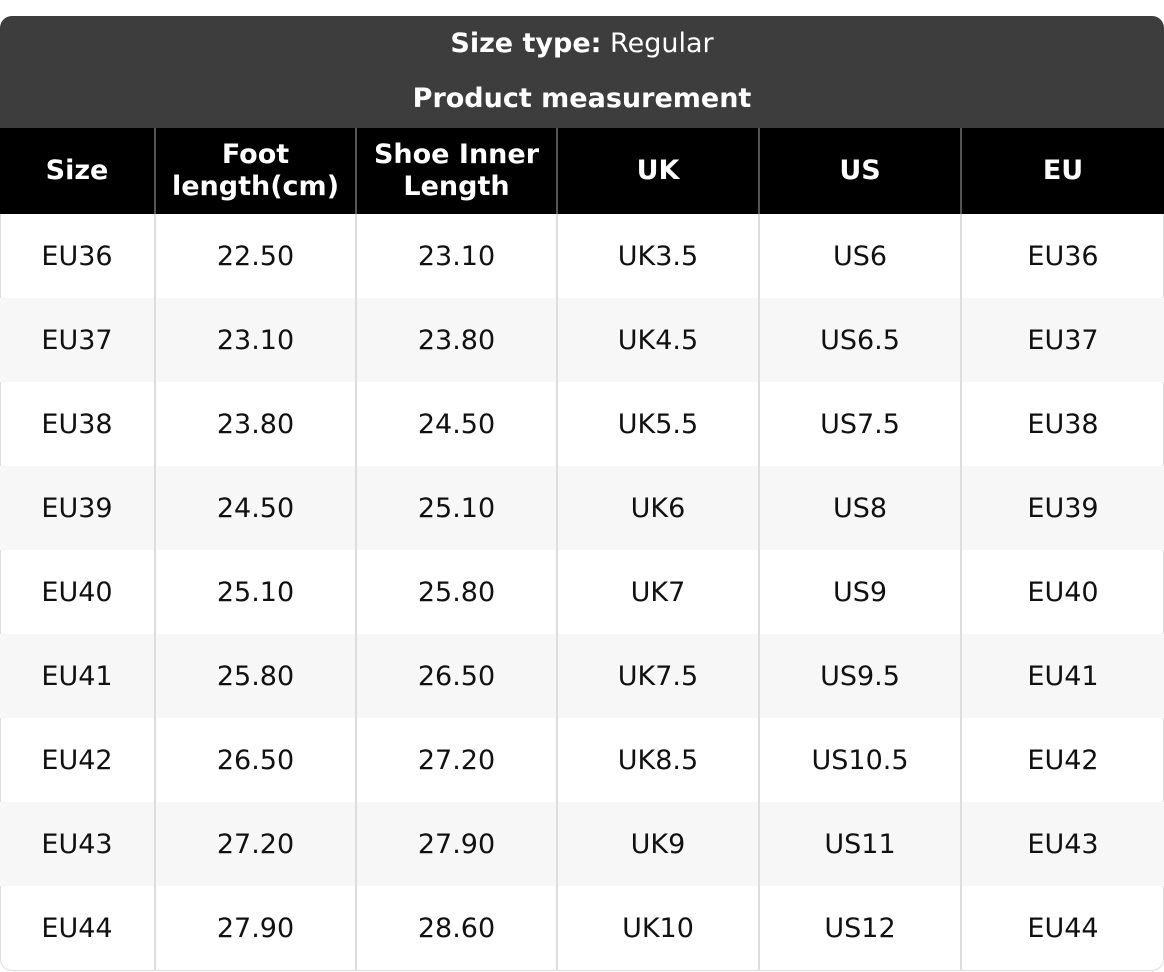  I want to click on column-header: EU, so click(1062, 171).